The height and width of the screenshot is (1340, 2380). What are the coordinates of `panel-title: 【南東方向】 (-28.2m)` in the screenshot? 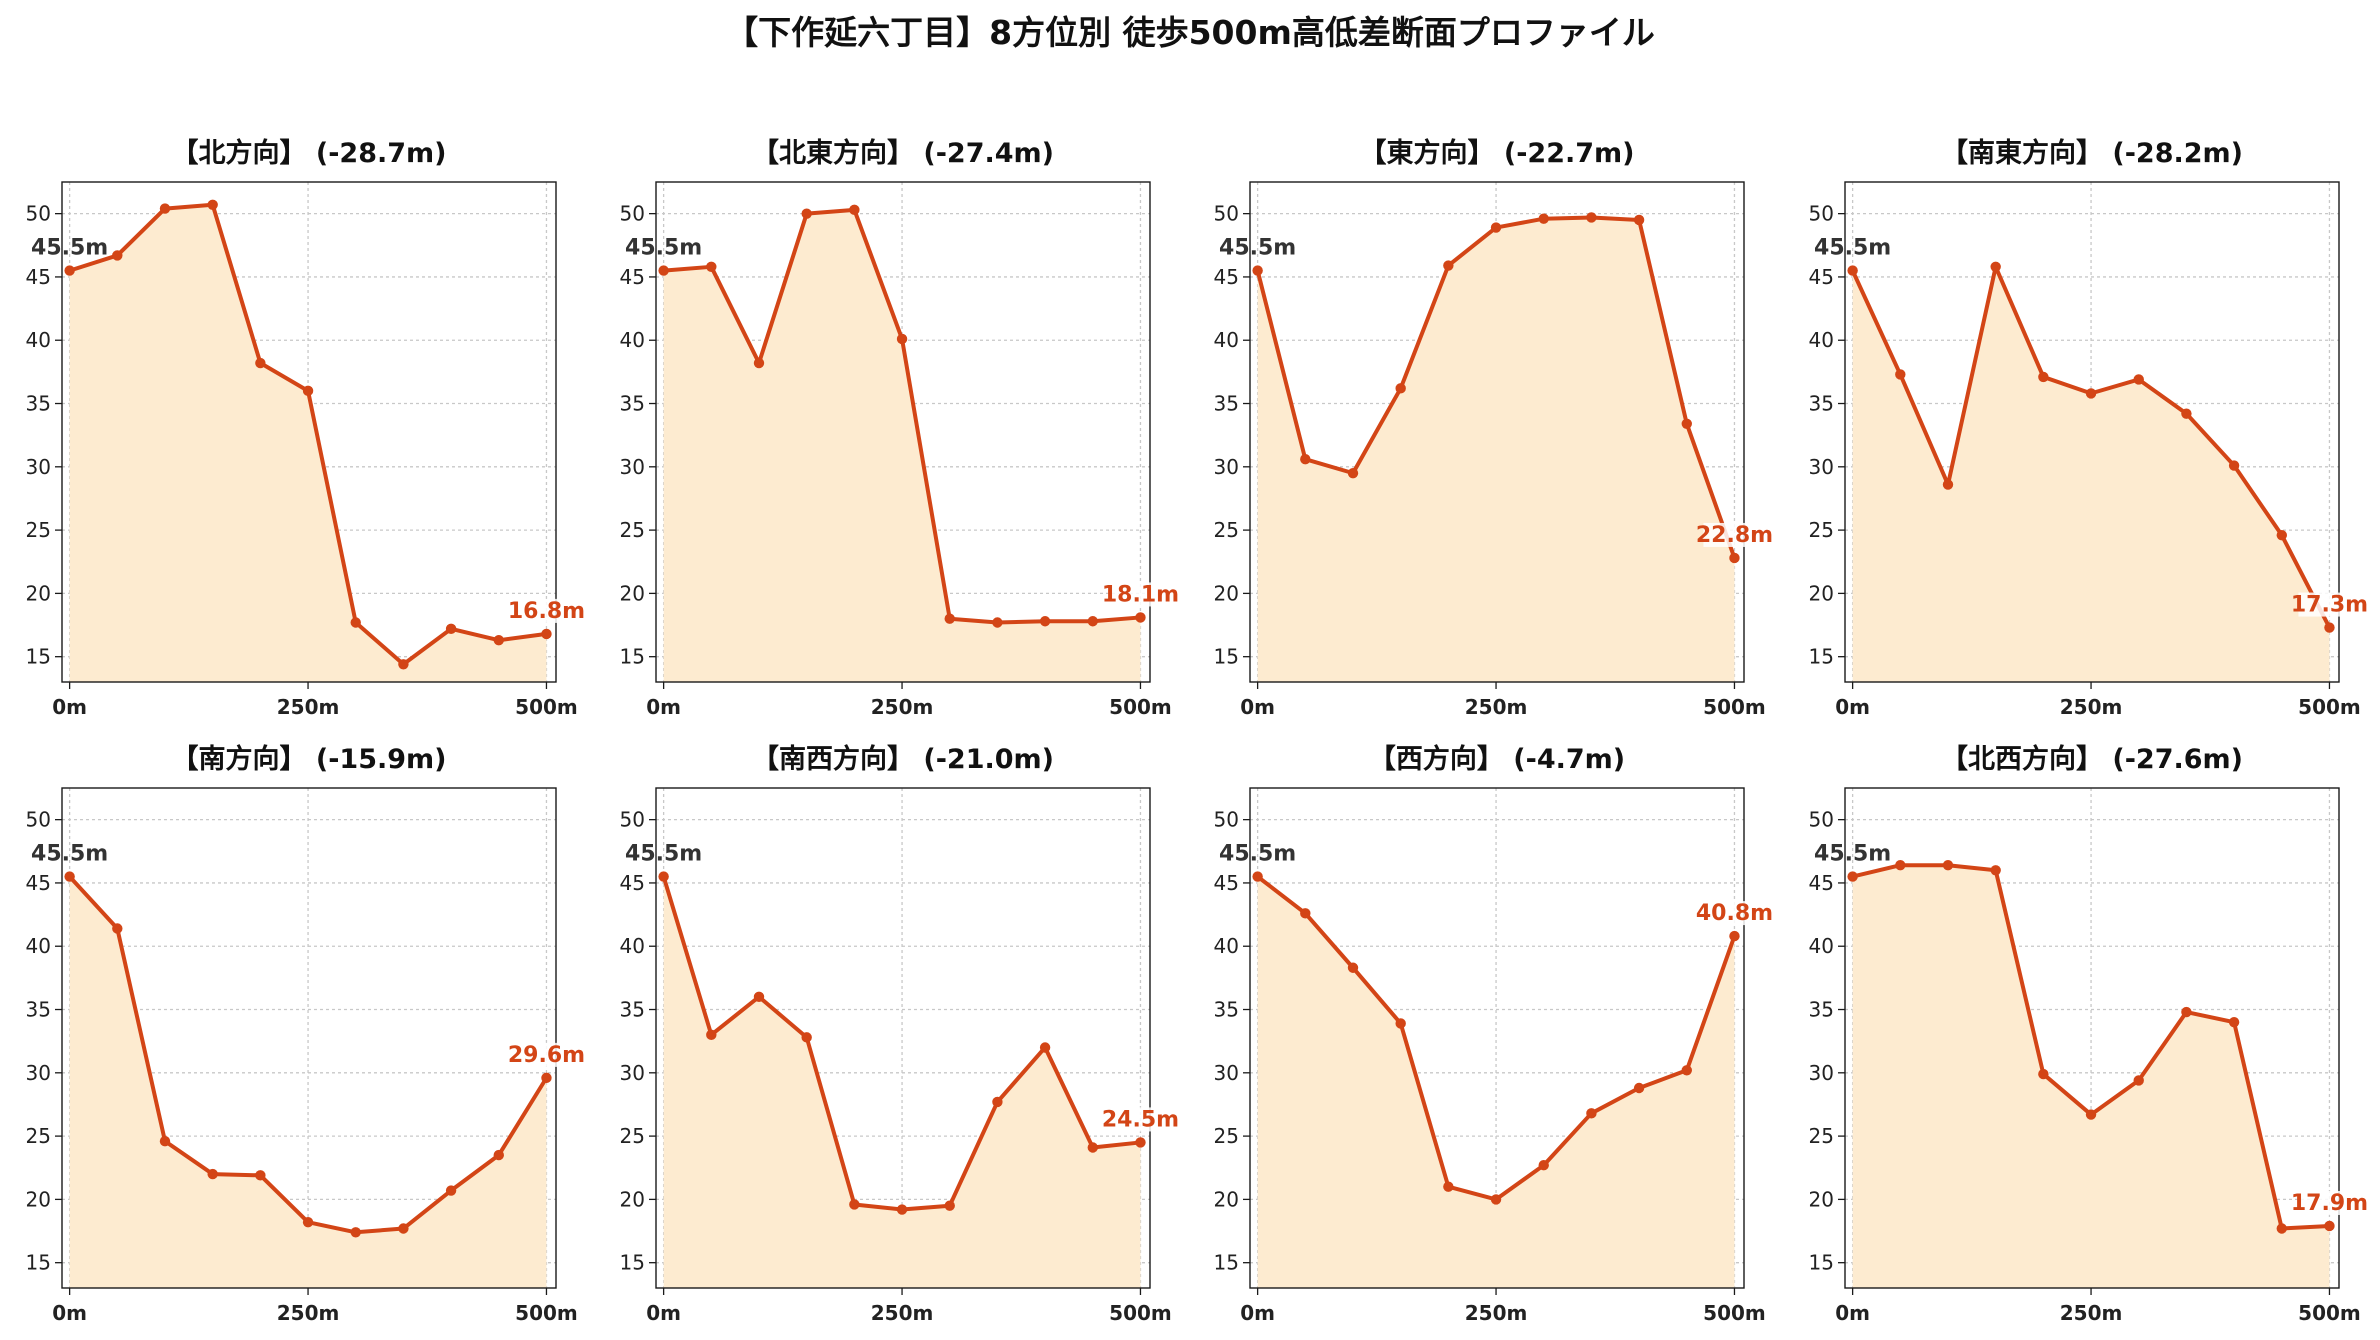 It's located at (2092, 153).